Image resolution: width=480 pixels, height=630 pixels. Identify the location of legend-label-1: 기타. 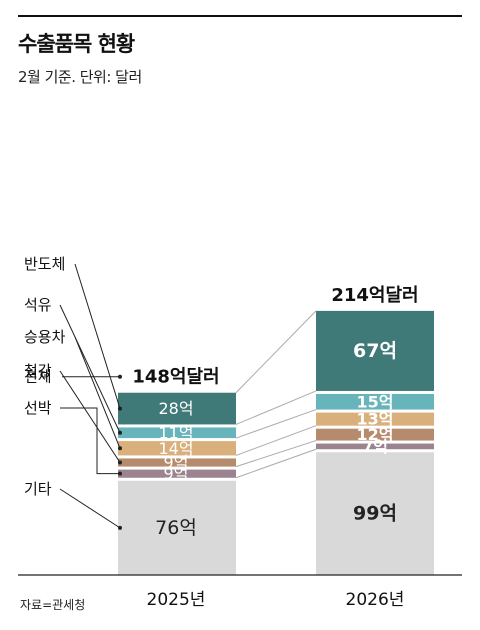
(38, 489).